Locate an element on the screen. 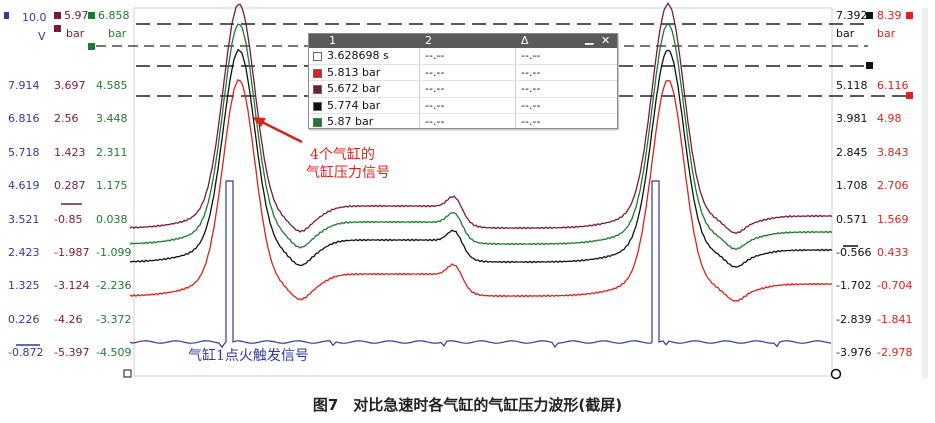  panel-row: 5.672 bar --.-- --.-- is located at coordinates (463, 89).